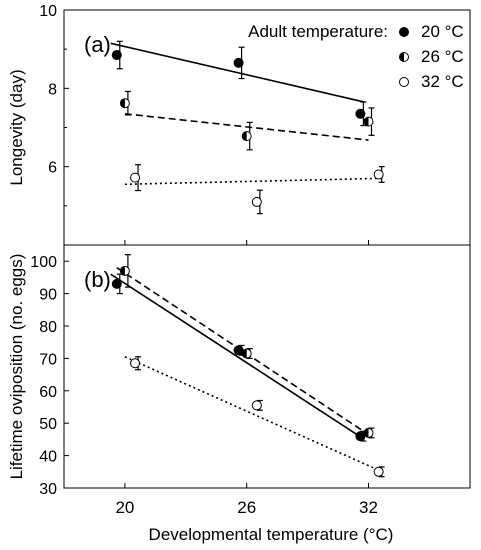 The height and width of the screenshot is (550, 481). What do you see at coordinates (48, 457) in the screenshot?
I see `y-tick-label: 40` at bounding box center [48, 457].